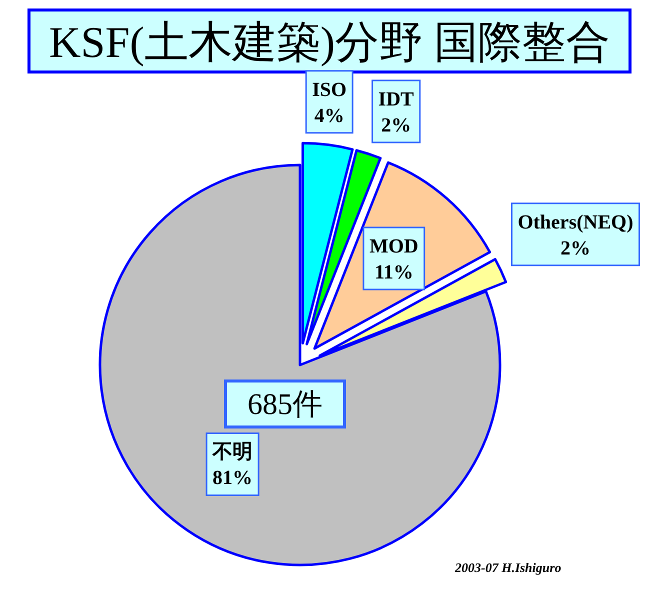 This screenshot has width=671, height=610. I want to click on slice-label: IDT, so click(396, 99).